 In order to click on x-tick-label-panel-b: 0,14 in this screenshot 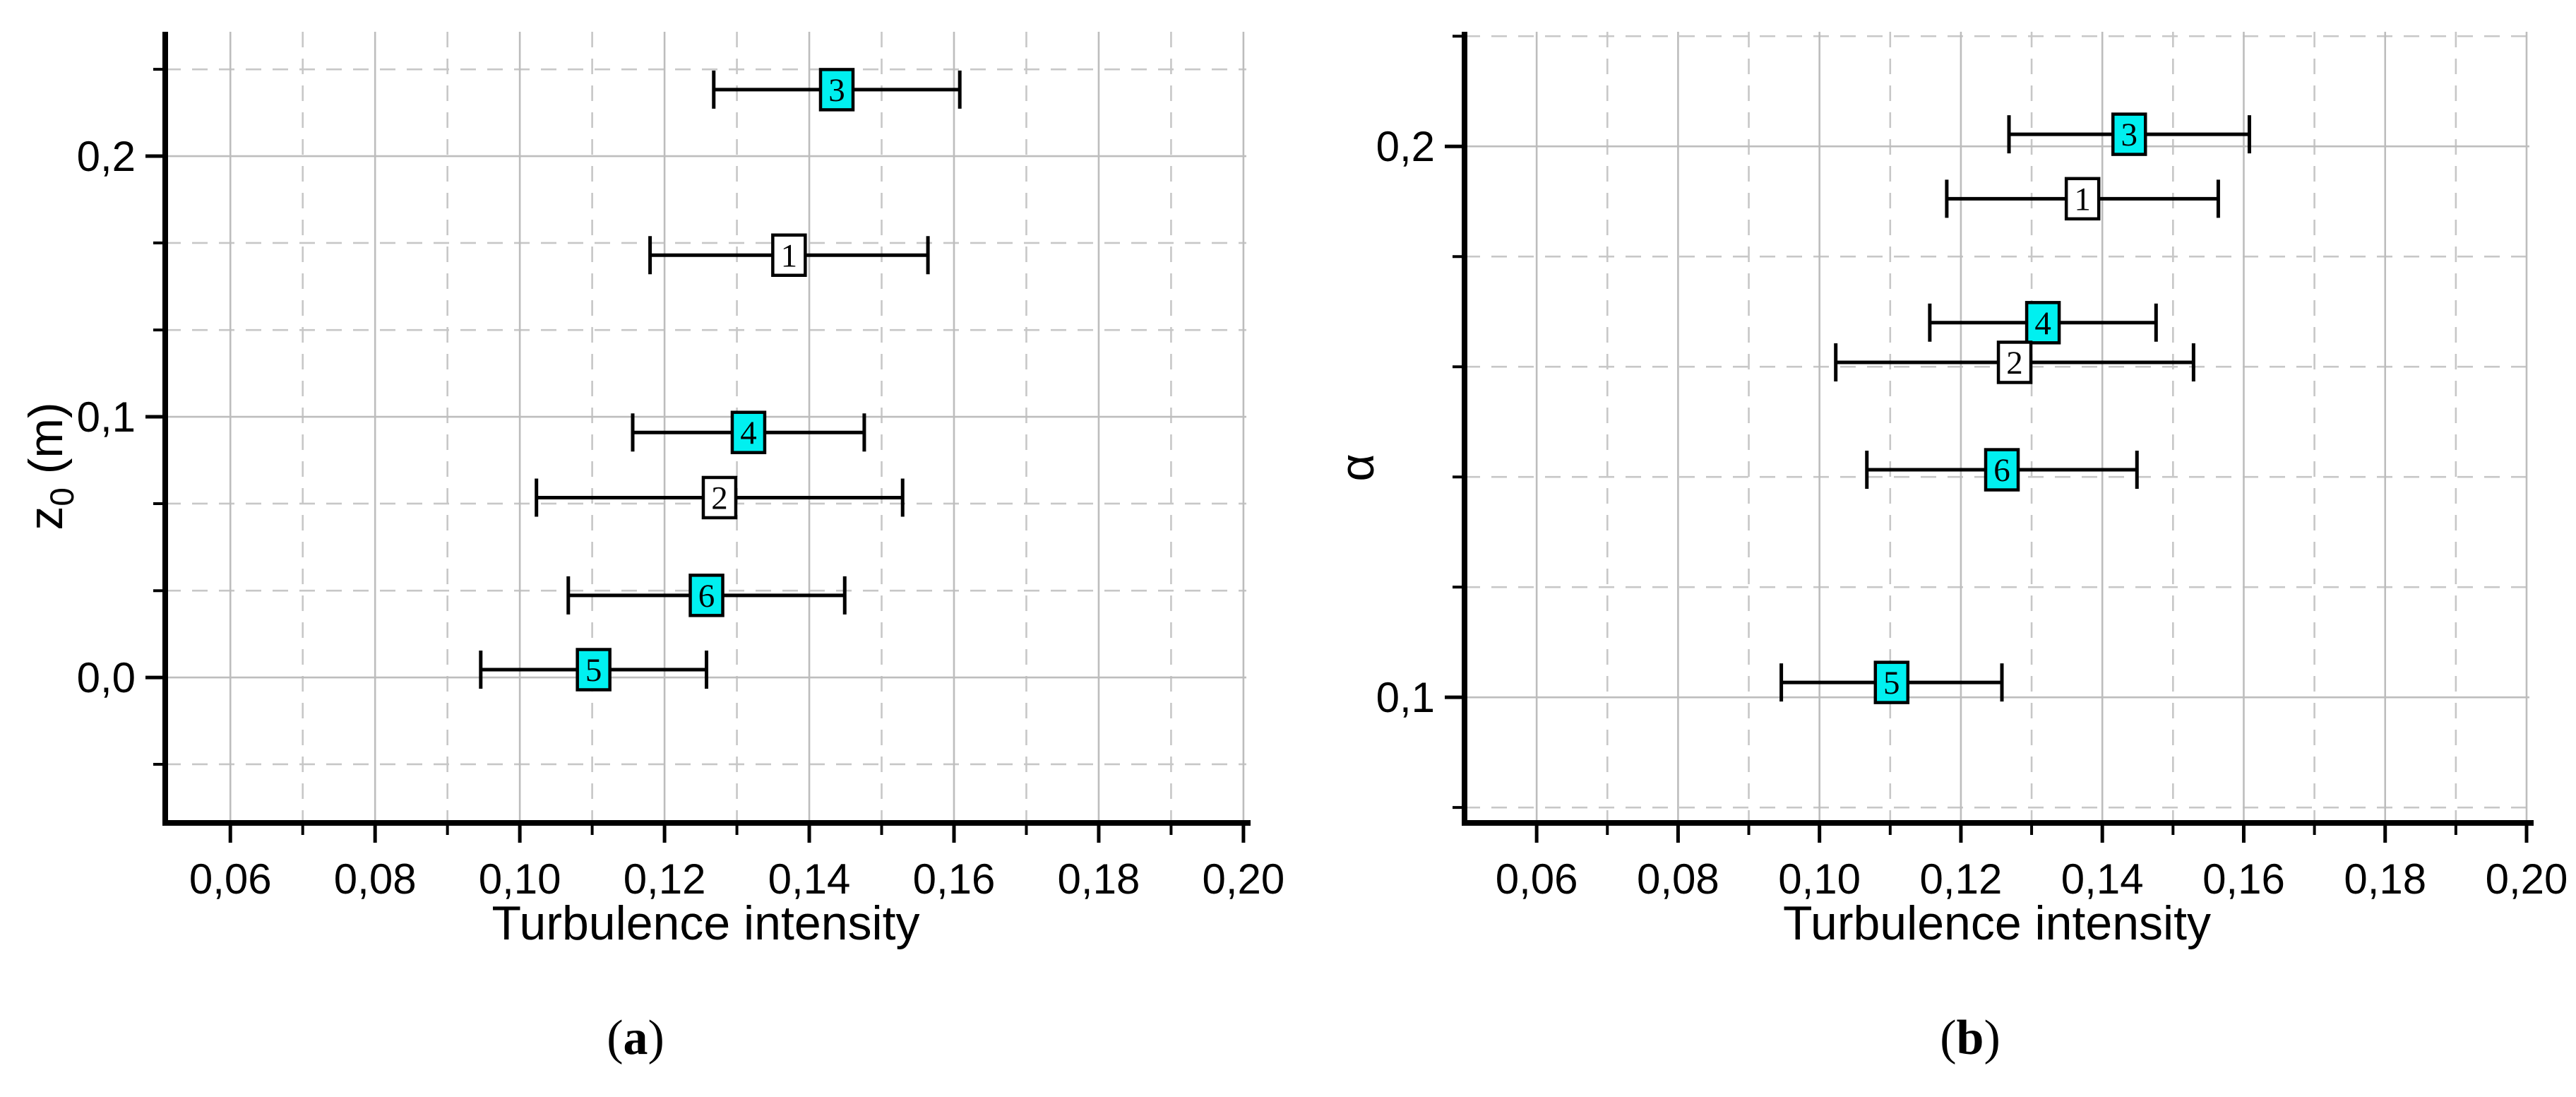, I will do `click(2102, 879)`.